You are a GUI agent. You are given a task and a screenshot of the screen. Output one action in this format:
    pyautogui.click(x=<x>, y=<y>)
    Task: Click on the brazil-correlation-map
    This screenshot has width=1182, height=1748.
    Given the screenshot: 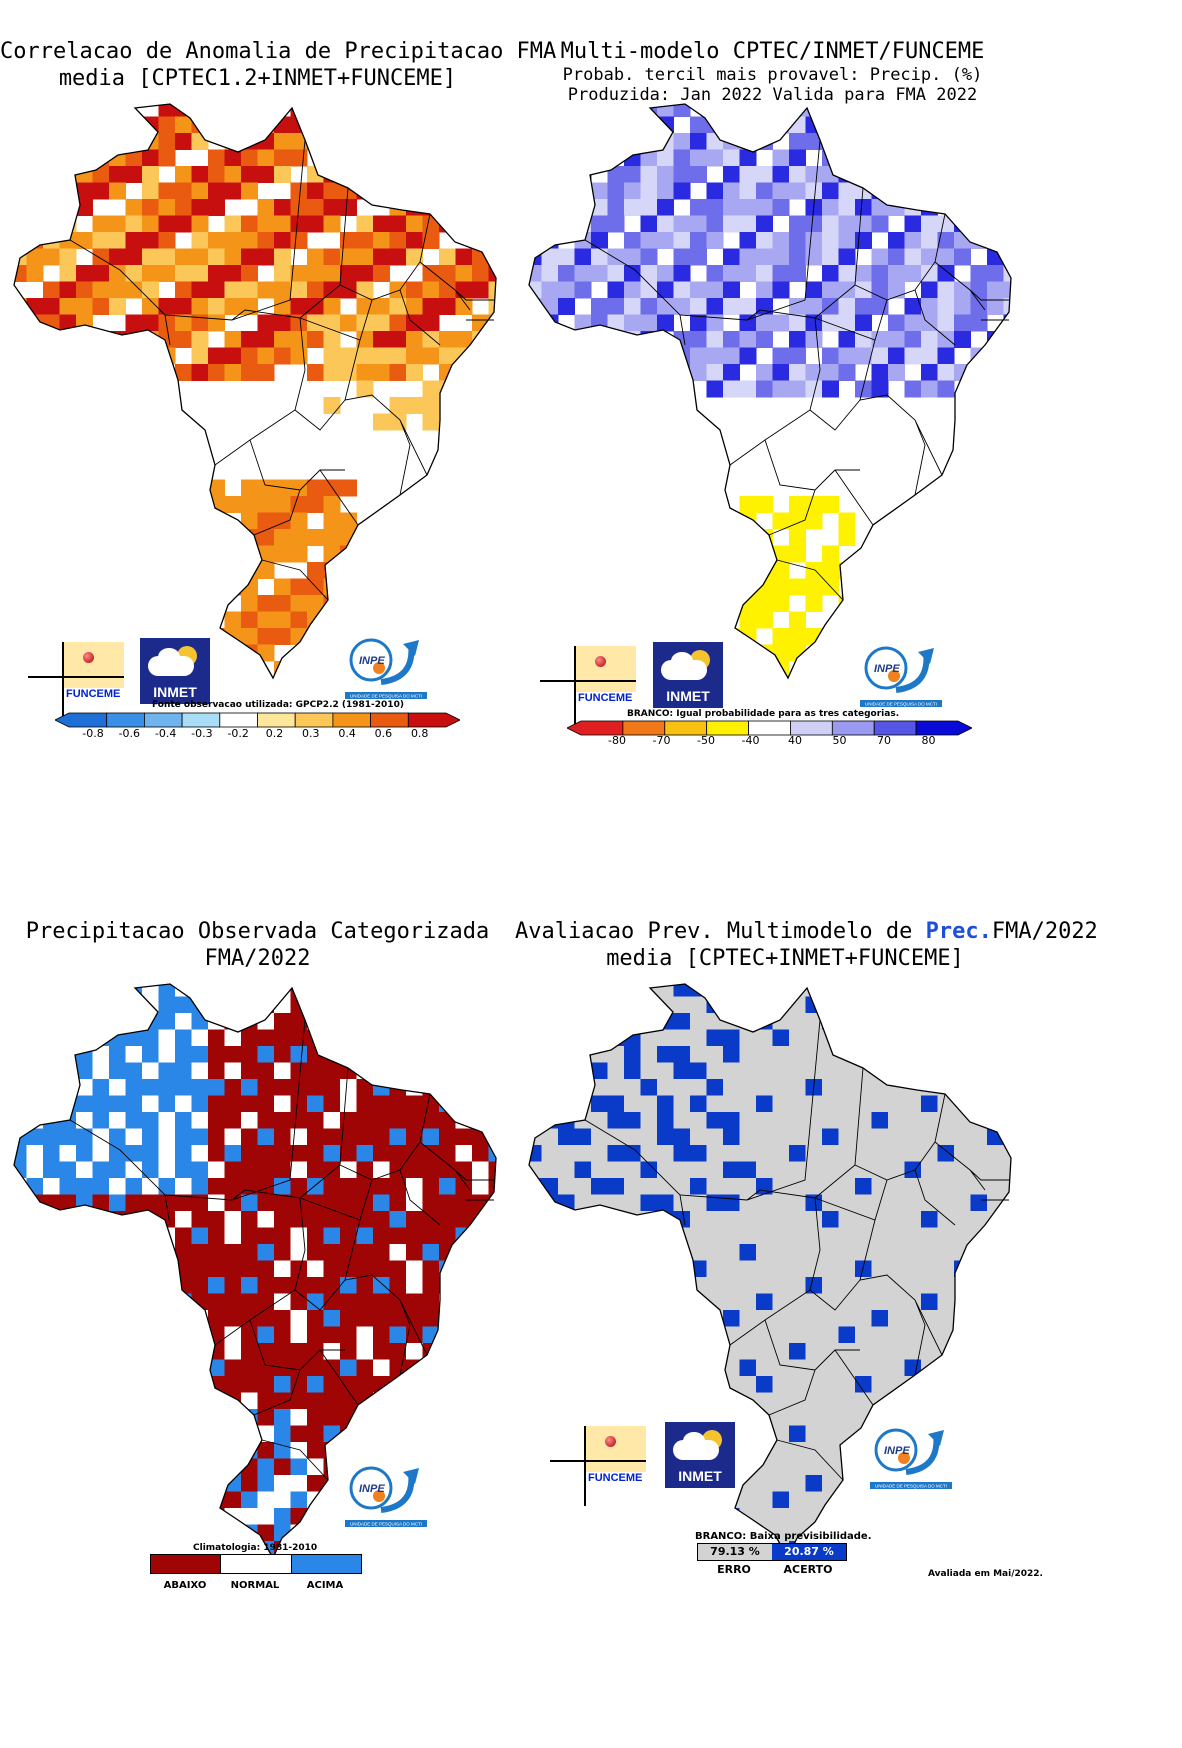 What is the action you would take?
    pyautogui.click(x=255, y=391)
    